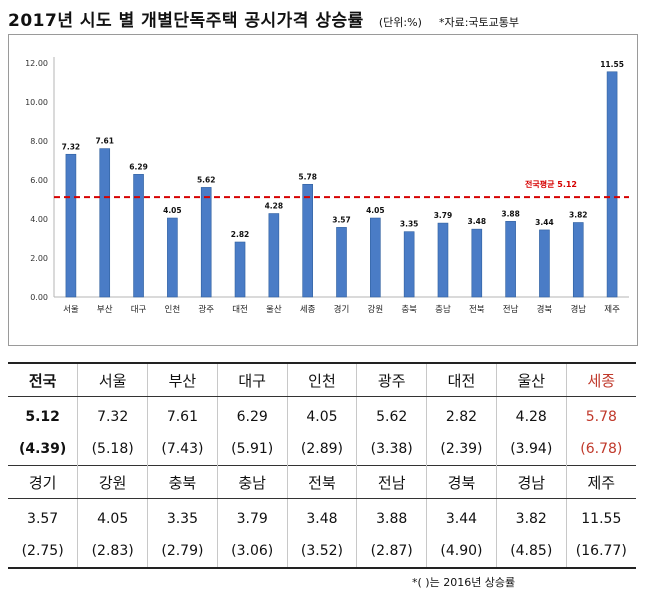 Image resolution: width=648 pixels, height=608 pixels. Describe the element at coordinates (443, 215) in the screenshot. I see `bar-value-label: 3.79` at that location.